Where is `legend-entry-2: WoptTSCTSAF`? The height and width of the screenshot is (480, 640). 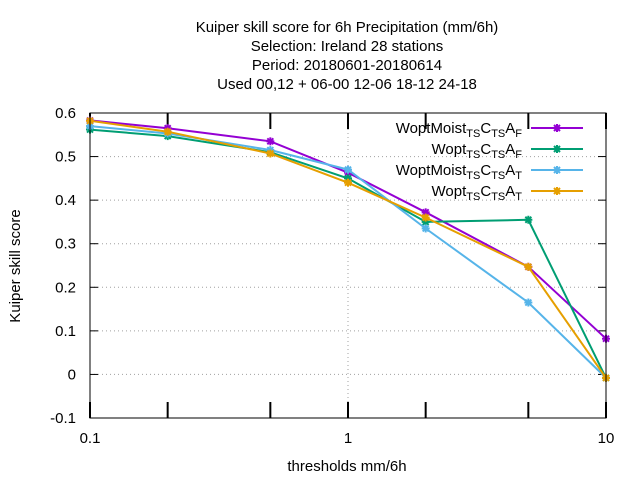 legend-entry-2: WoptTSCTSAF is located at coordinates (507, 151).